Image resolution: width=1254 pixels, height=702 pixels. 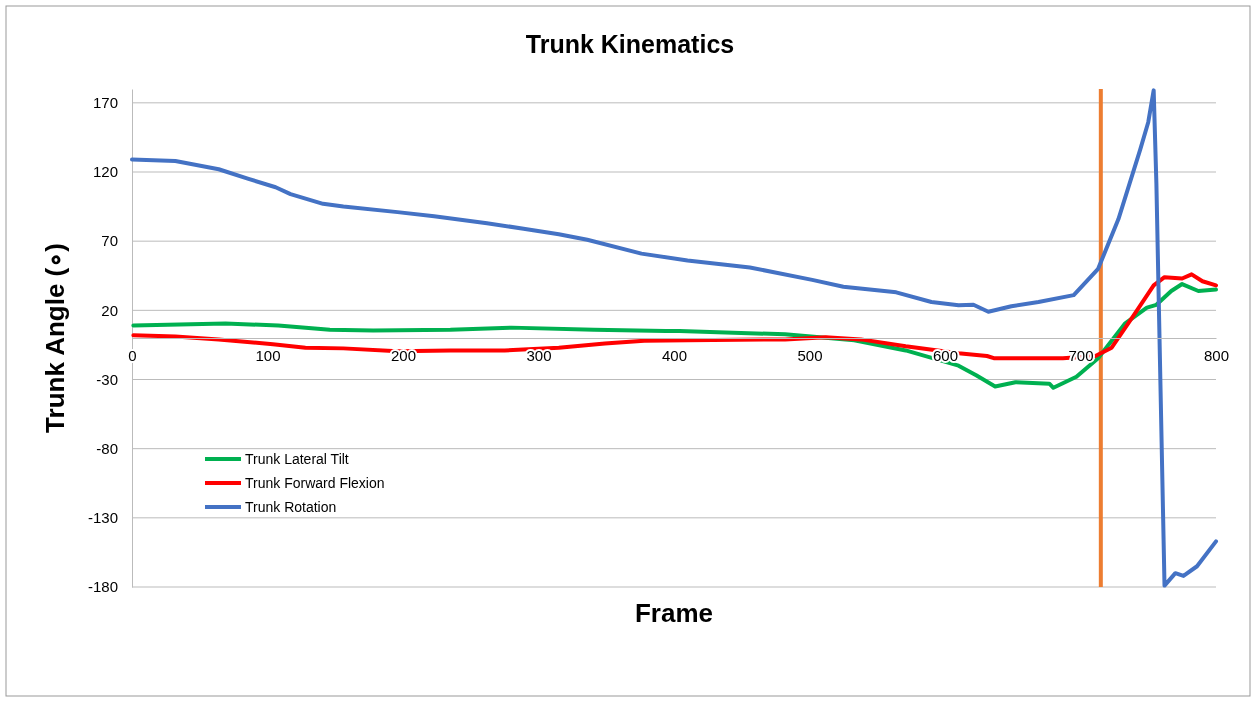 I want to click on y-tick-label: -180, so click(x=102, y=587).